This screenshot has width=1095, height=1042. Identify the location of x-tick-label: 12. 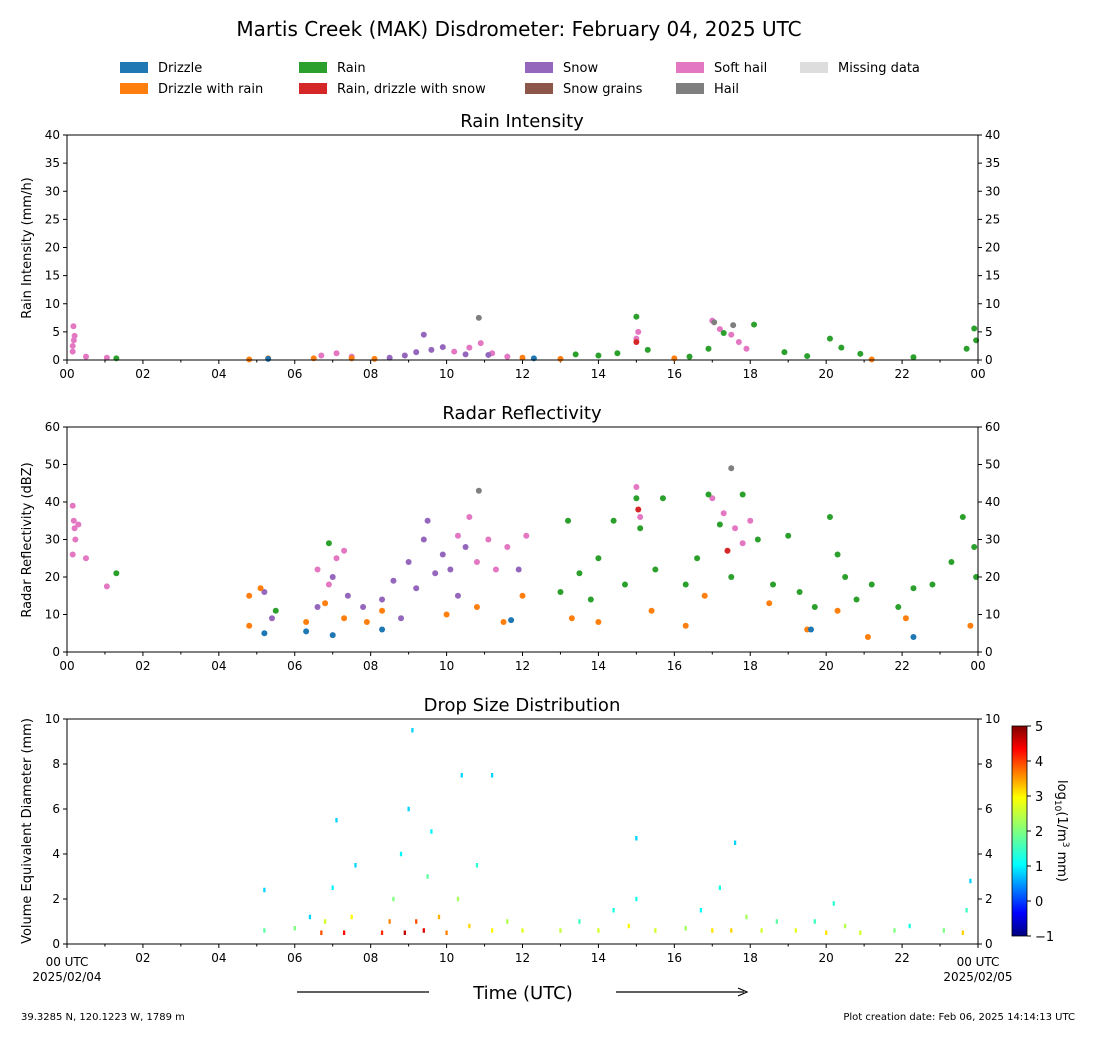
(522, 958).